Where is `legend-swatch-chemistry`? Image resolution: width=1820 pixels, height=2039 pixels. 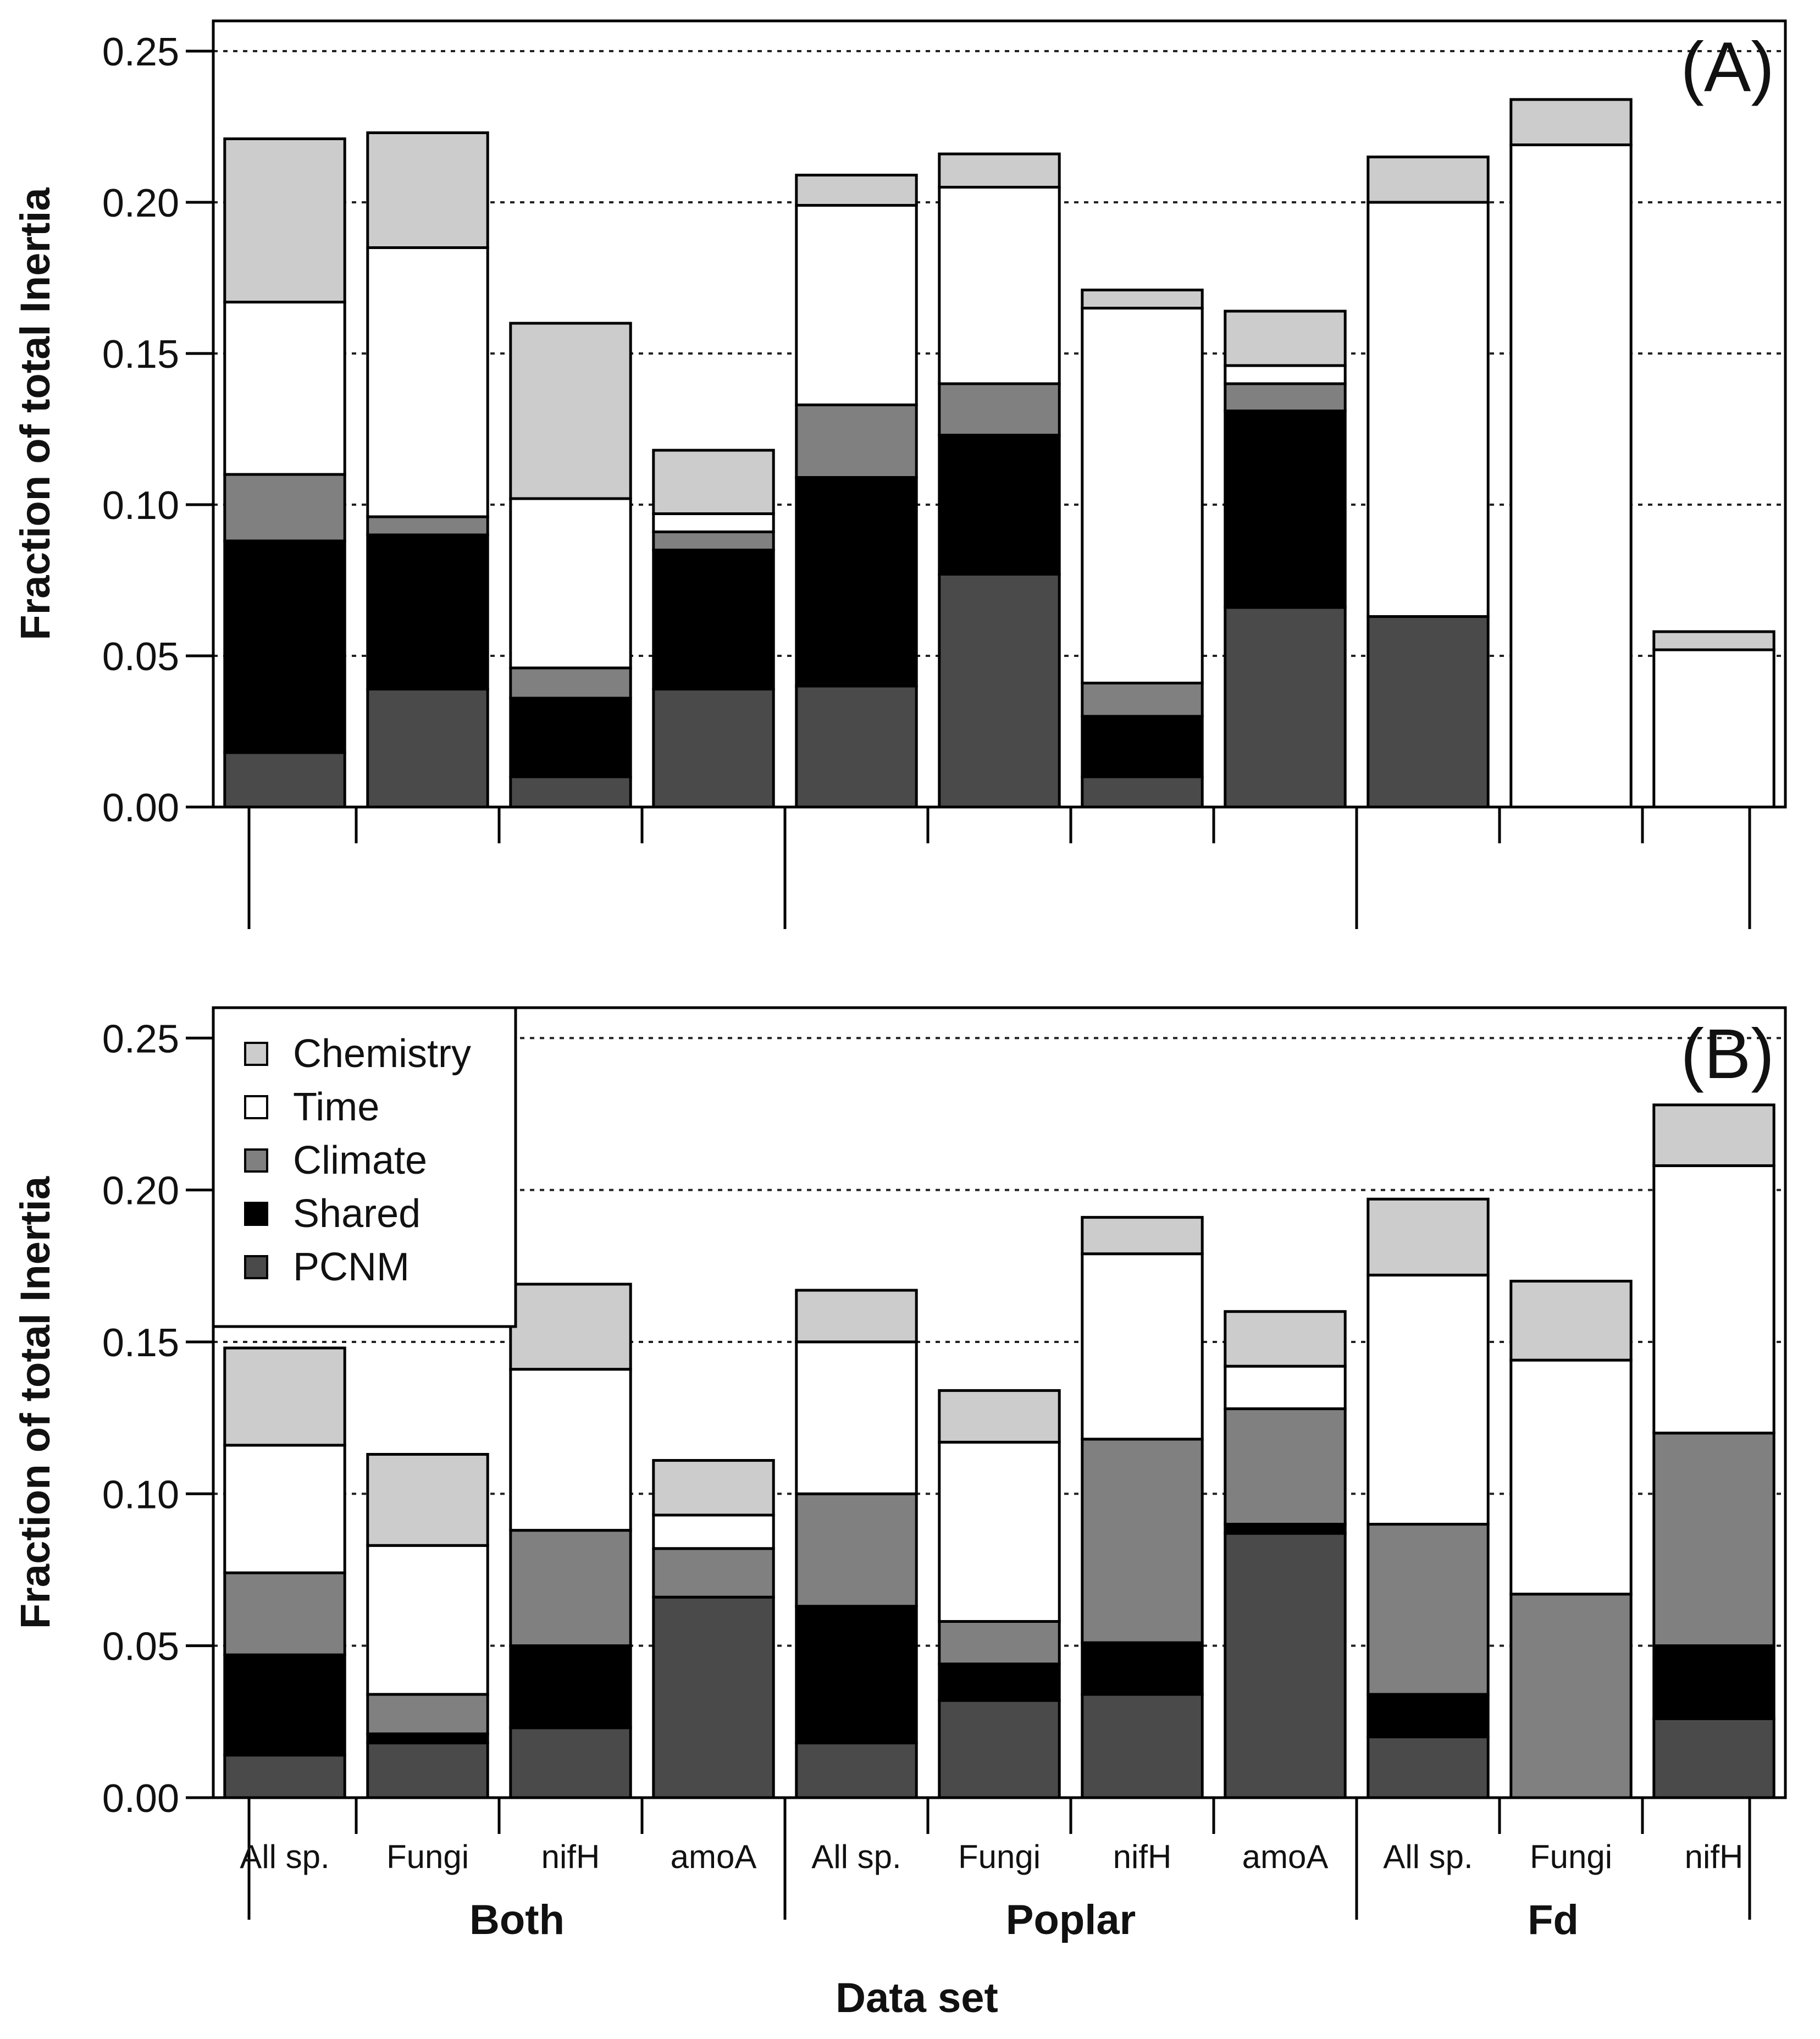 legend-swatch-chemistry is located at coordinates (256, 1054).